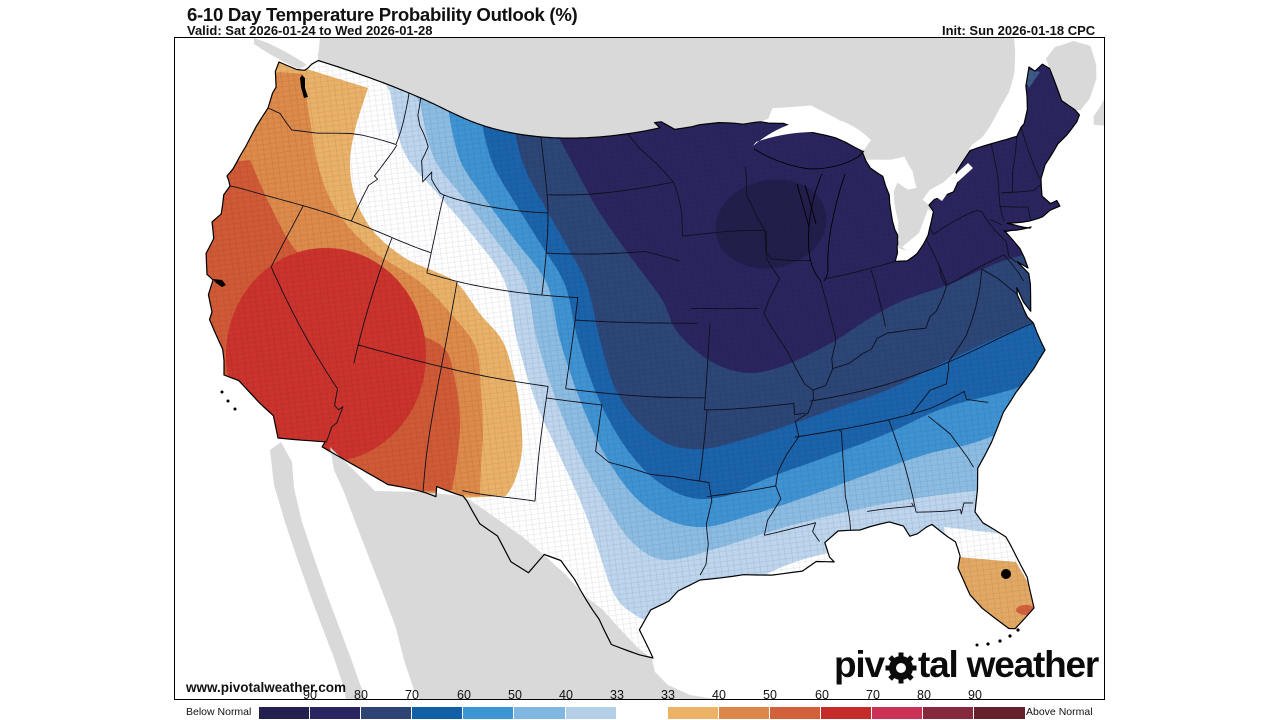  I want to click on svg-text: piv, so click(859, 664).